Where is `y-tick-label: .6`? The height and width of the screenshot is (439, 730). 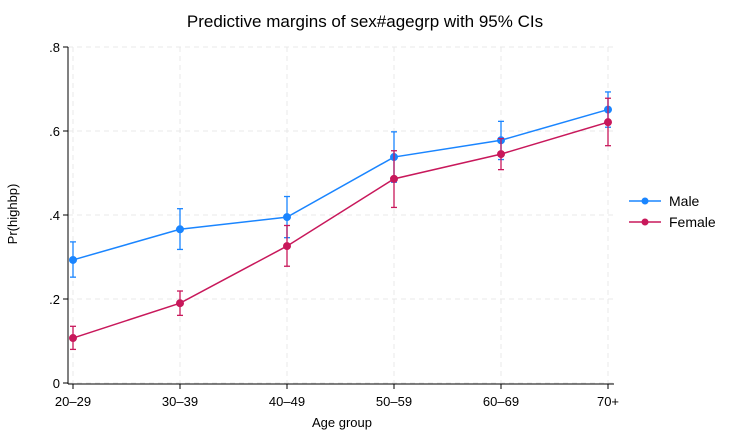 y-tick-label: .6 is located at coordinates (54, 131).